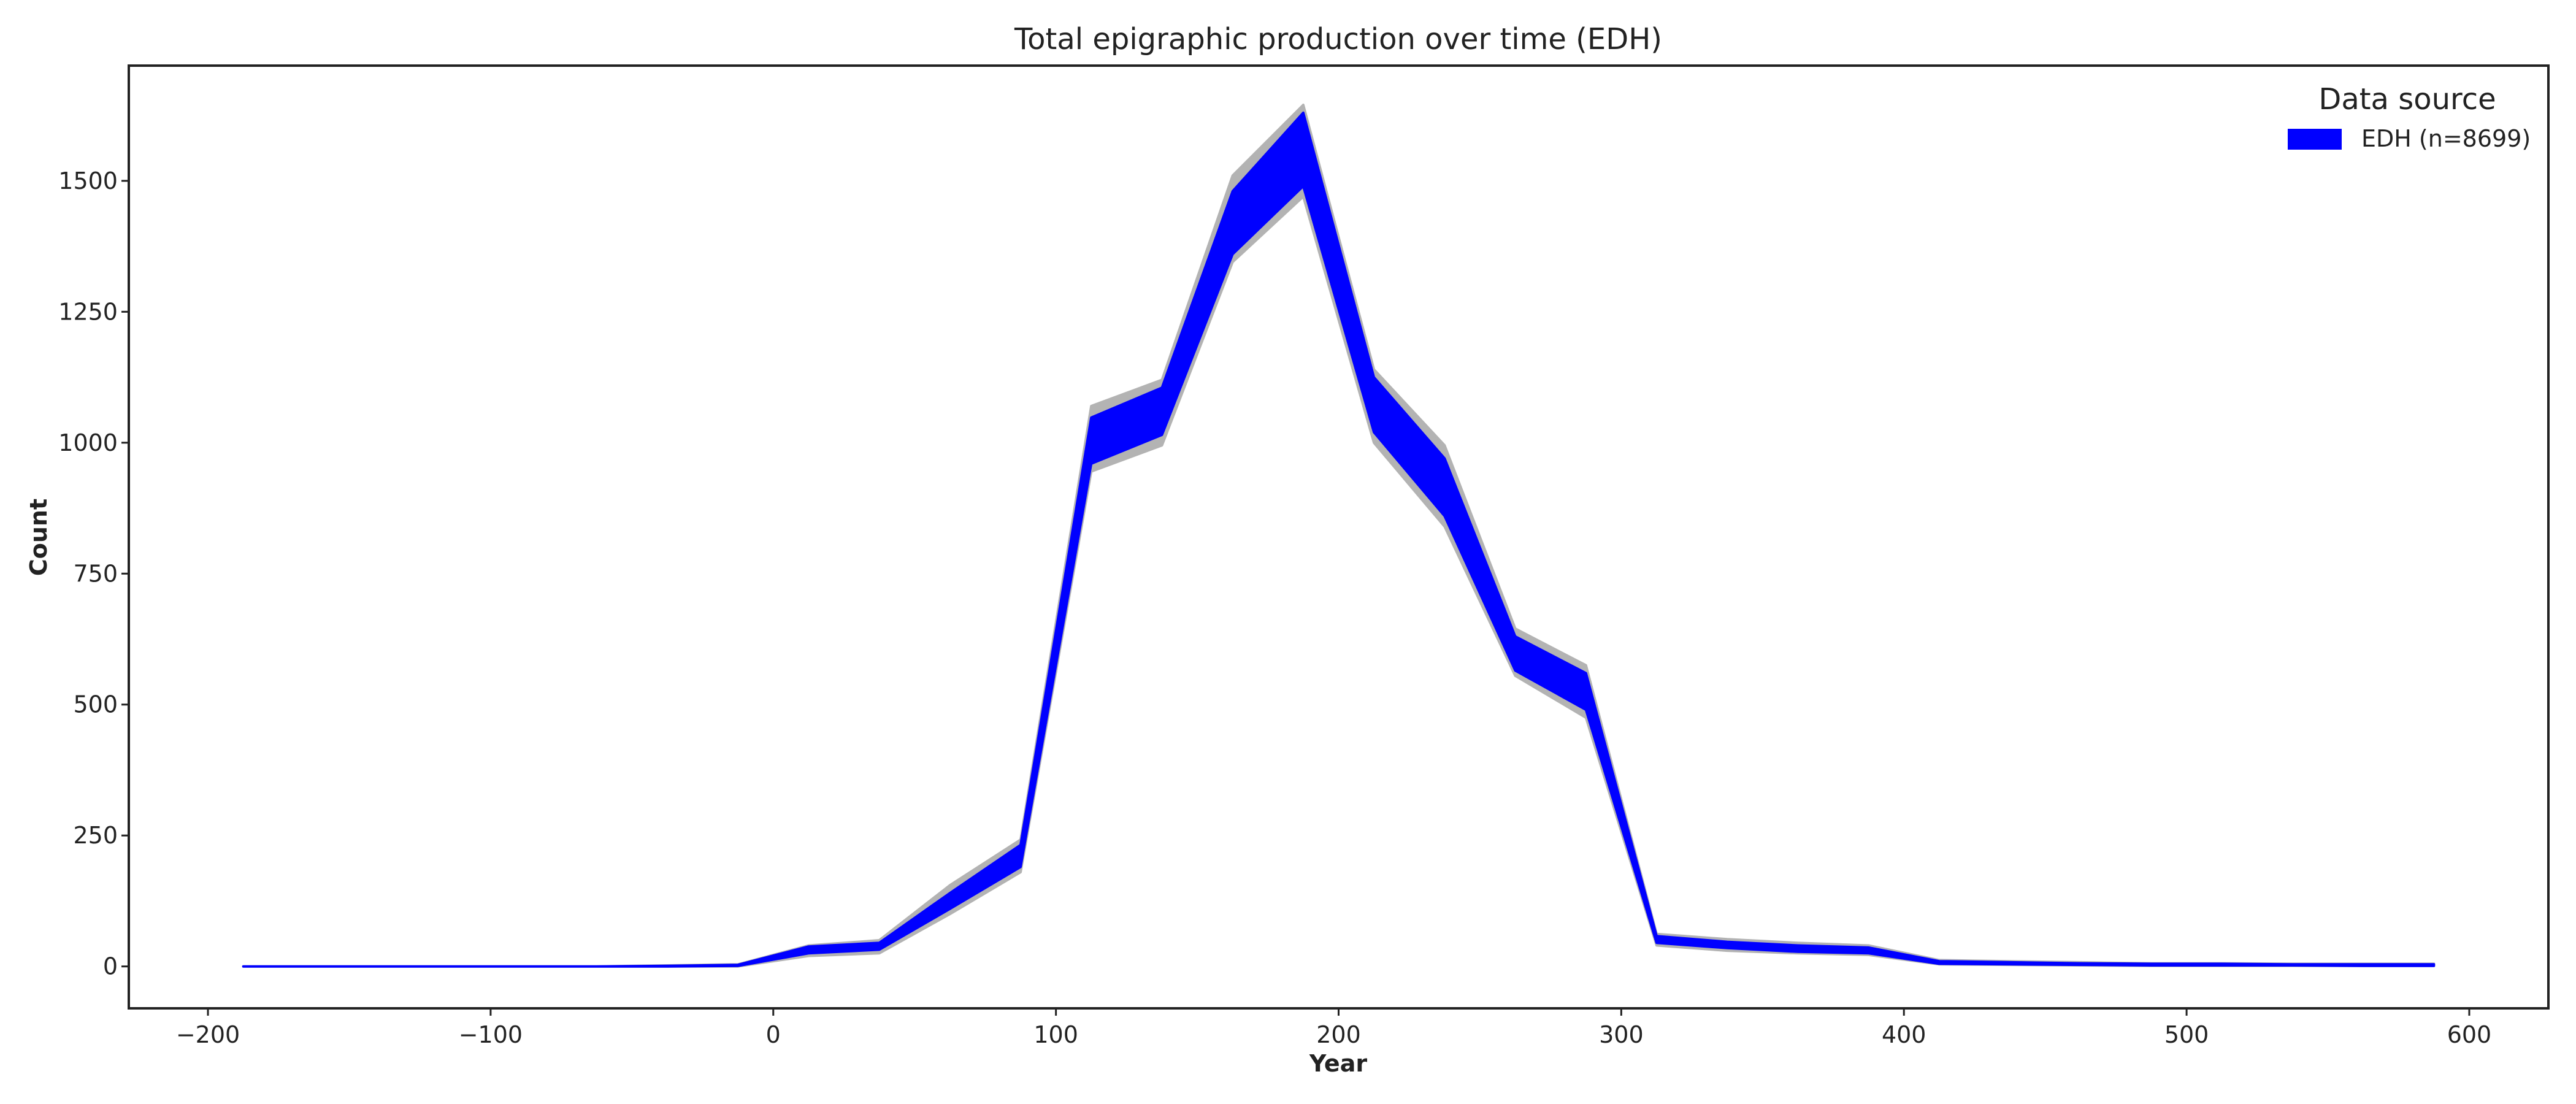 This screenshot has width=2576, height=1104. I want to click on y-axis-label: Count, so click(38, 537).